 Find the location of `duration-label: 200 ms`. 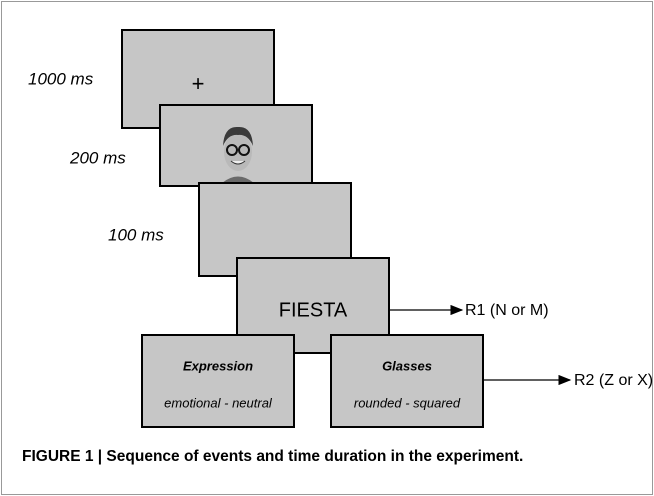

duration-label: 200 ms is located at coordinates (97, 157).